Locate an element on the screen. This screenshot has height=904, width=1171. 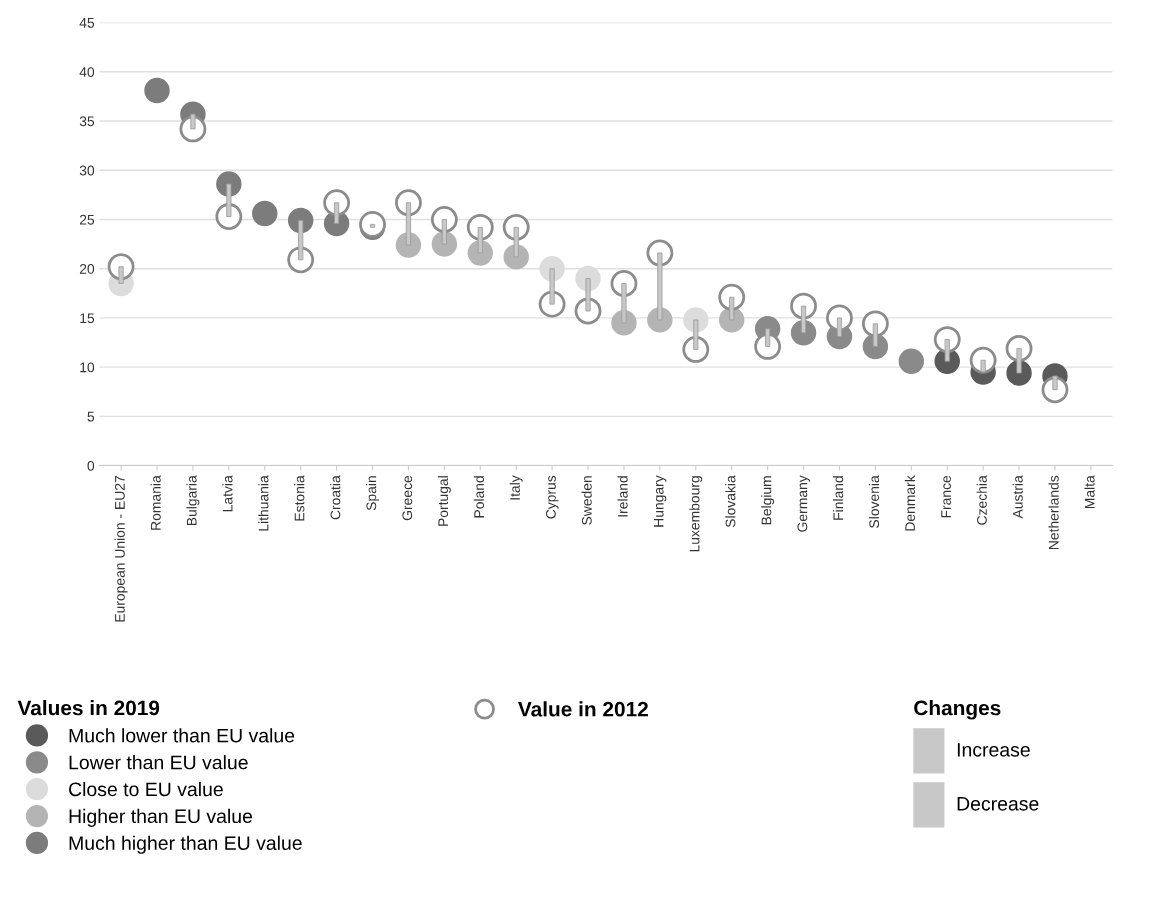
legend-label: Much higher than EU value is located at coordinates (185, 844).